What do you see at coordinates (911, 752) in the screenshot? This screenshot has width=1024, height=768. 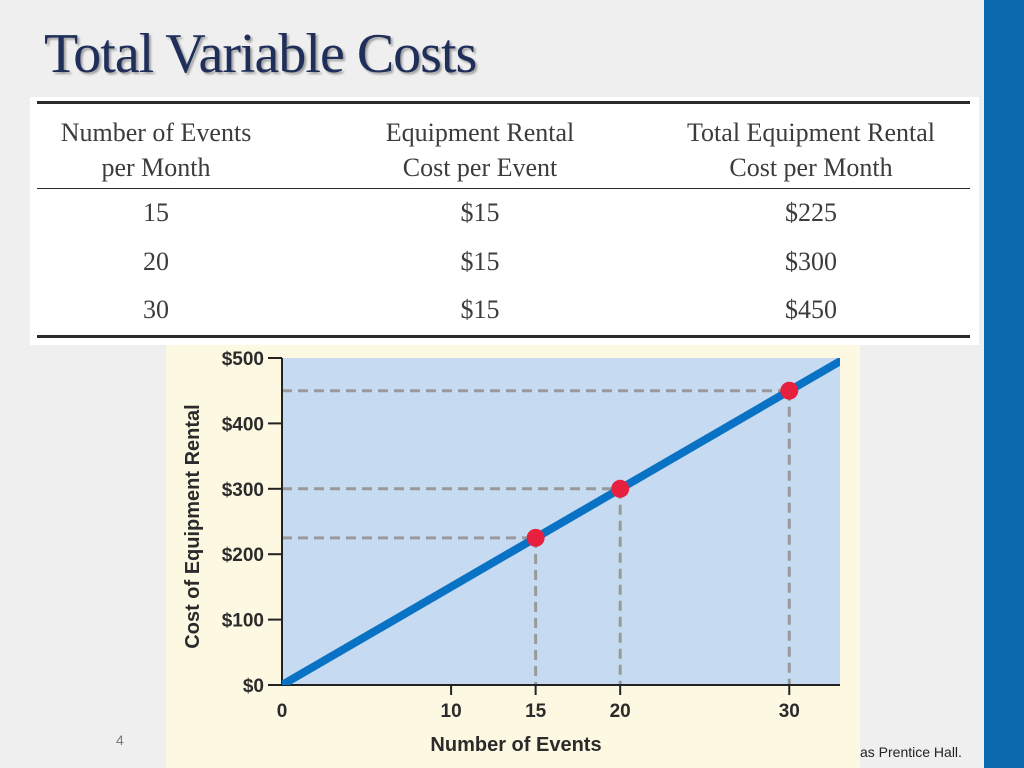 I see `footer-credit: as Prentice Hall.` at bounding box center [911, 752].